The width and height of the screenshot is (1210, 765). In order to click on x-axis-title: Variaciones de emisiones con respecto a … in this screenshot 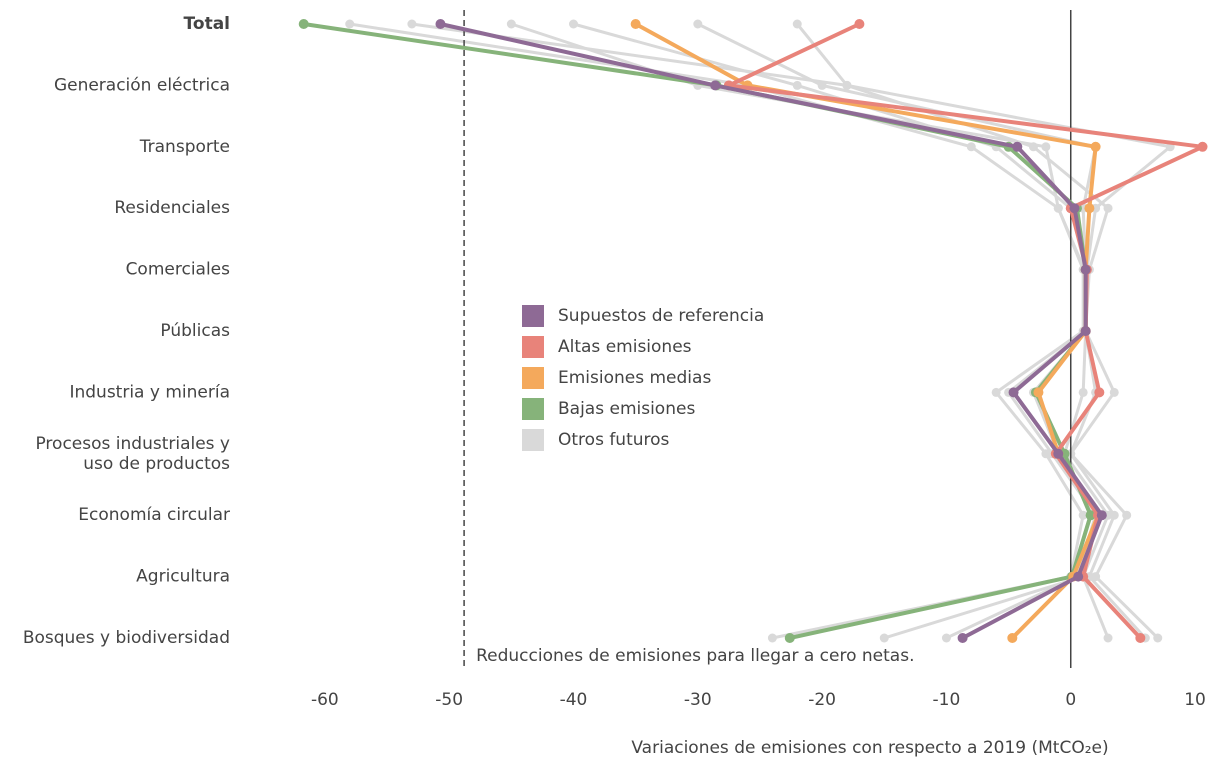, I will do `click(869, 748)`.